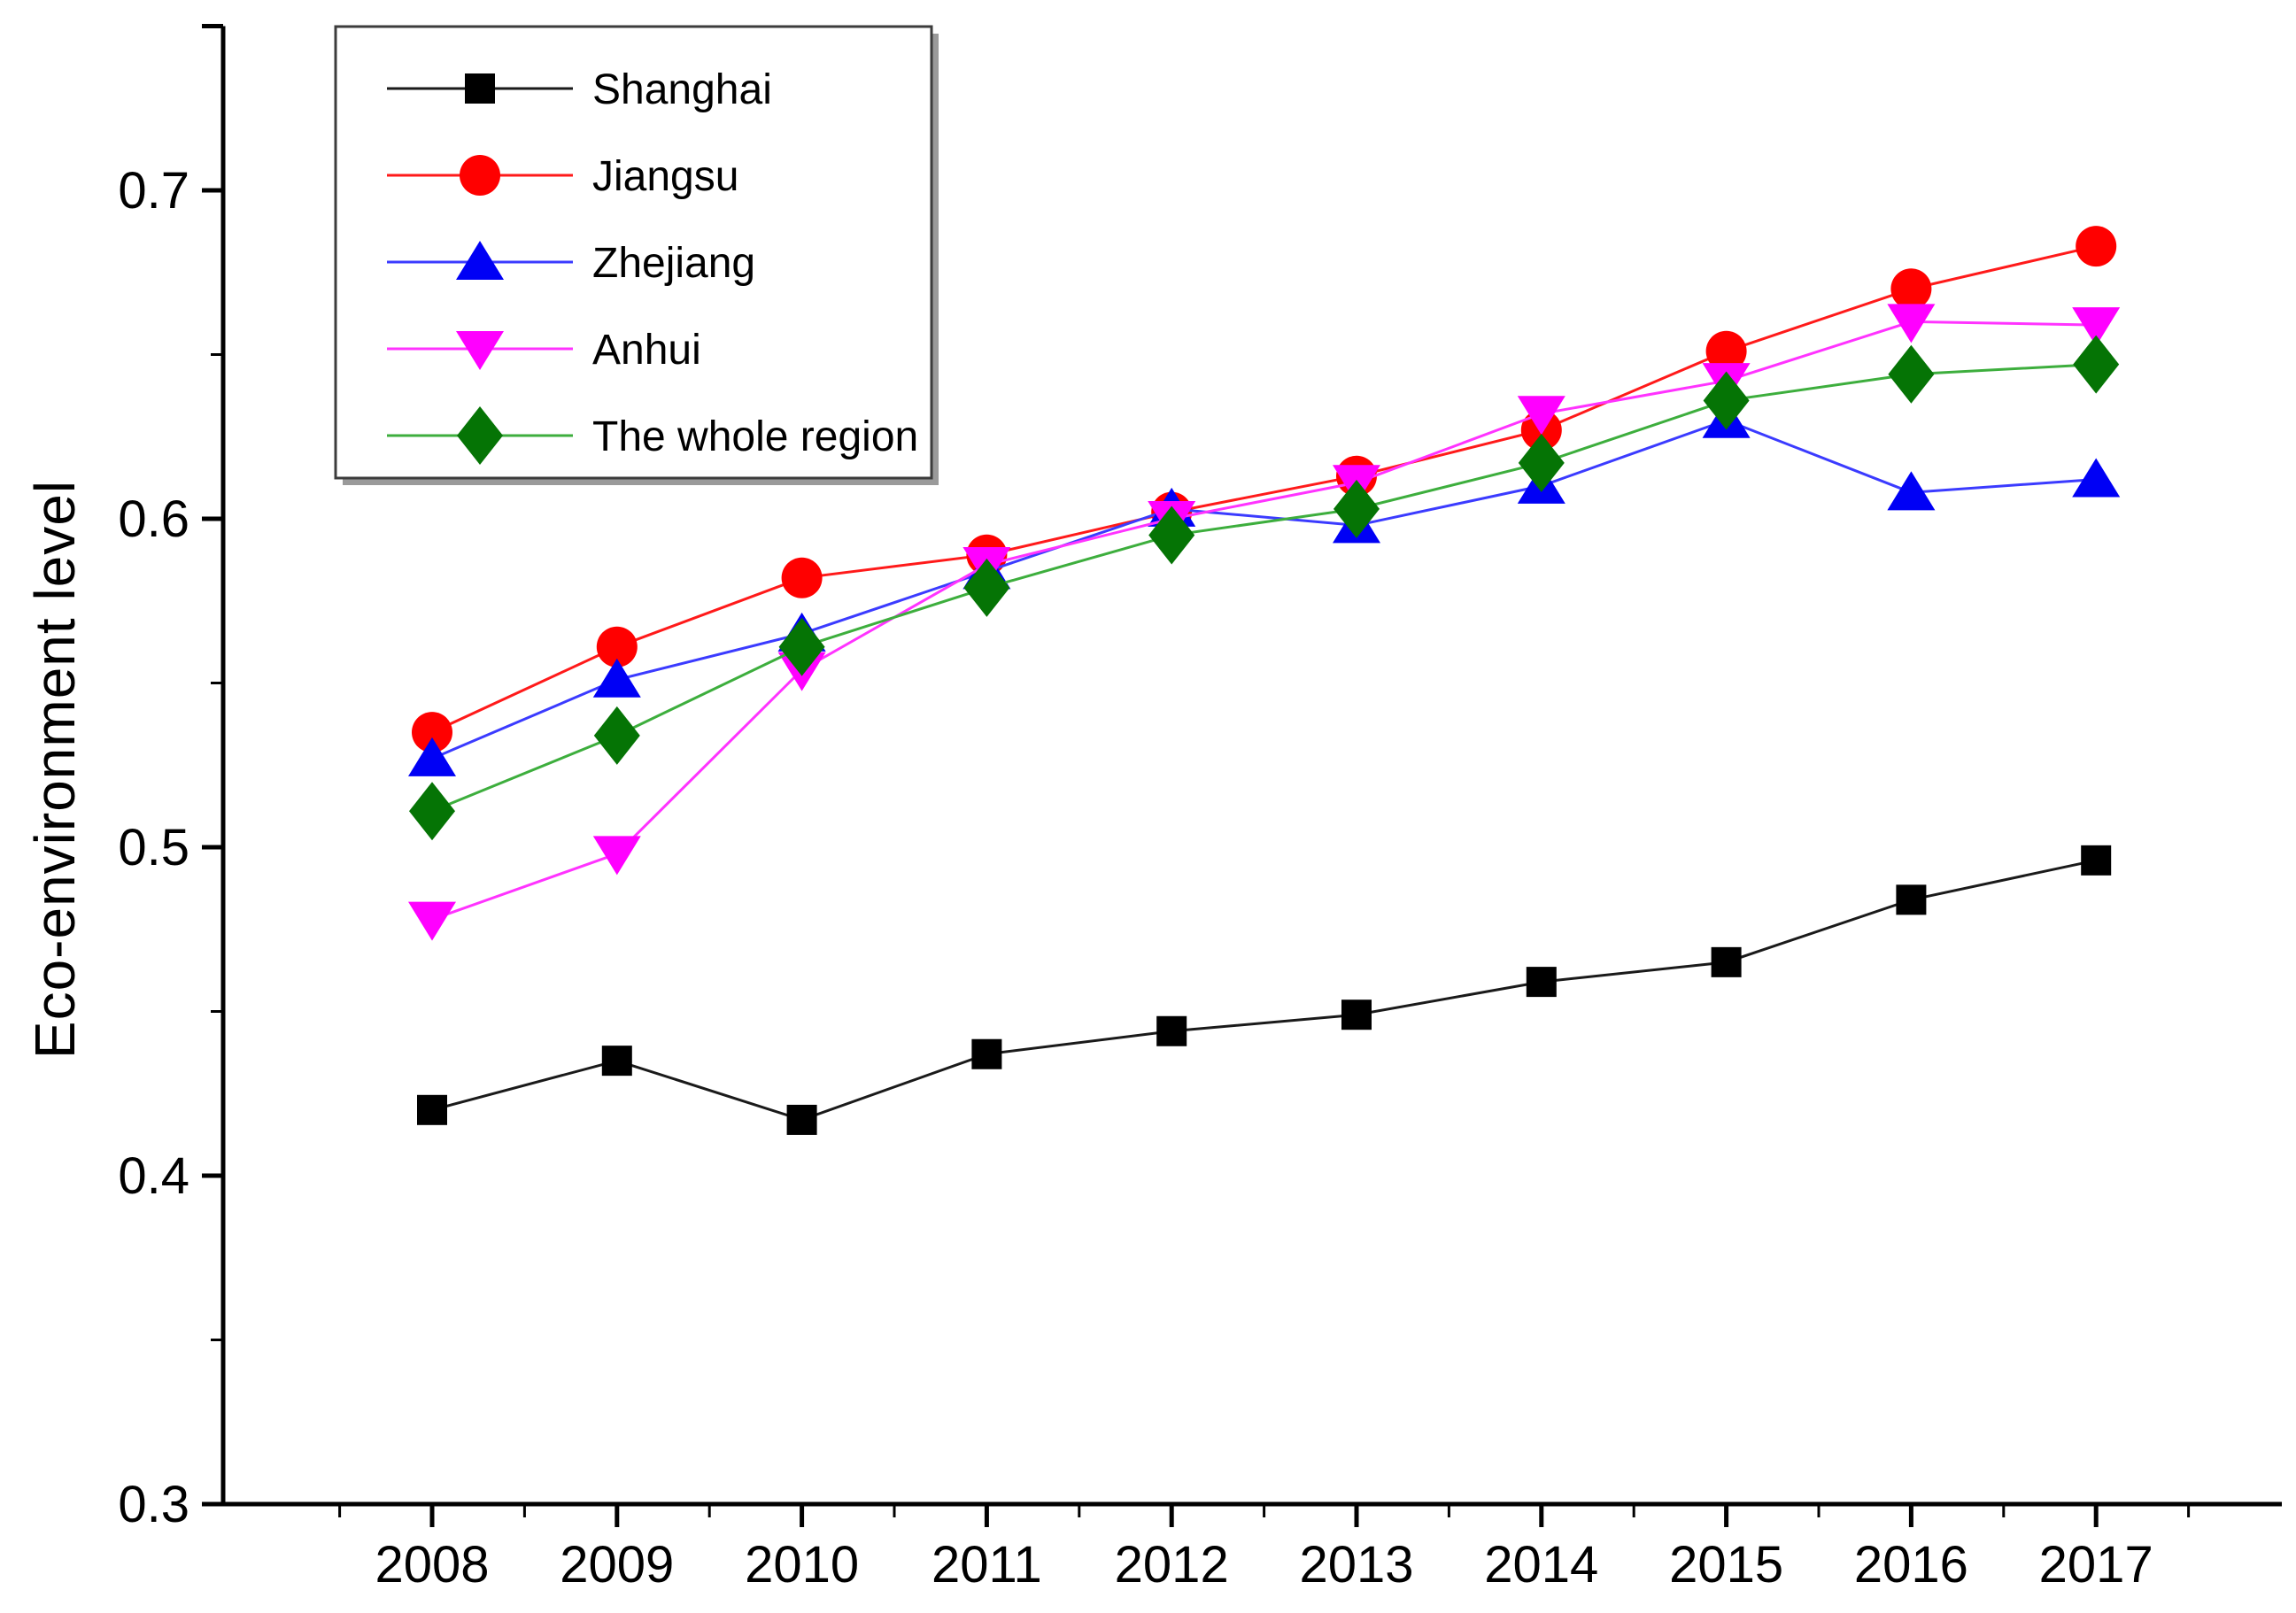 This screenshot has height=1613, width=2296. What do you see at coordinates (1264, 990) in the screenshot?
I see `series-line-shanghai` at bounding box center [1264, 990].